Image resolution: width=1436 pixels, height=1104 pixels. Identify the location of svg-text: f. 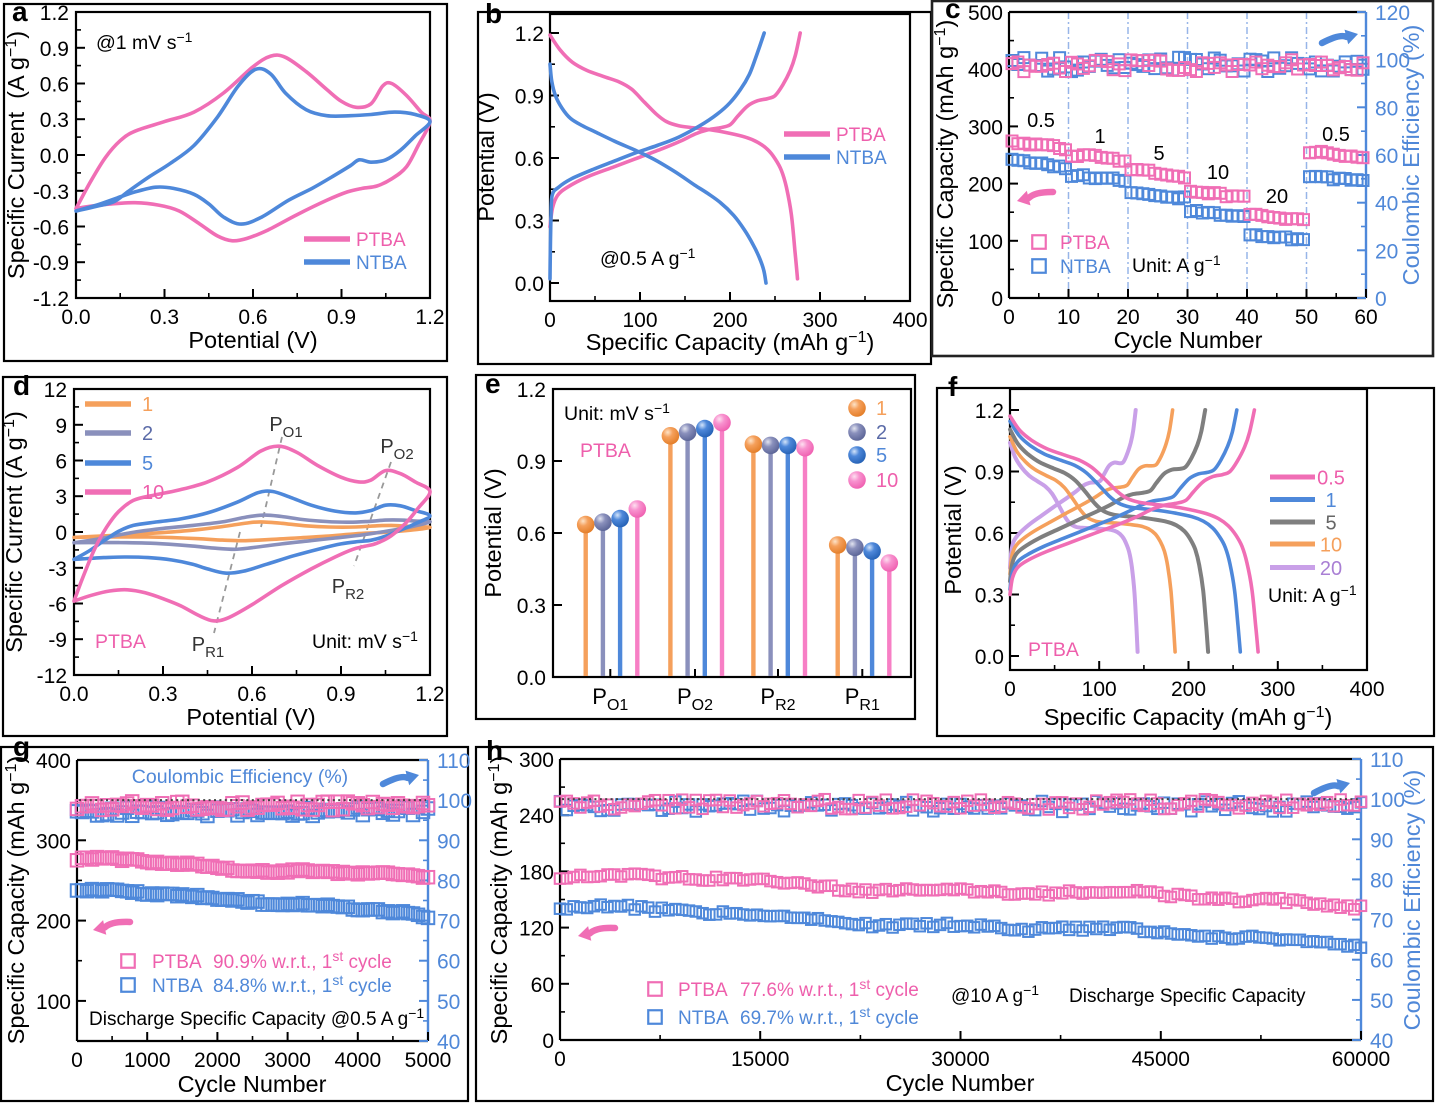
(953, 386).